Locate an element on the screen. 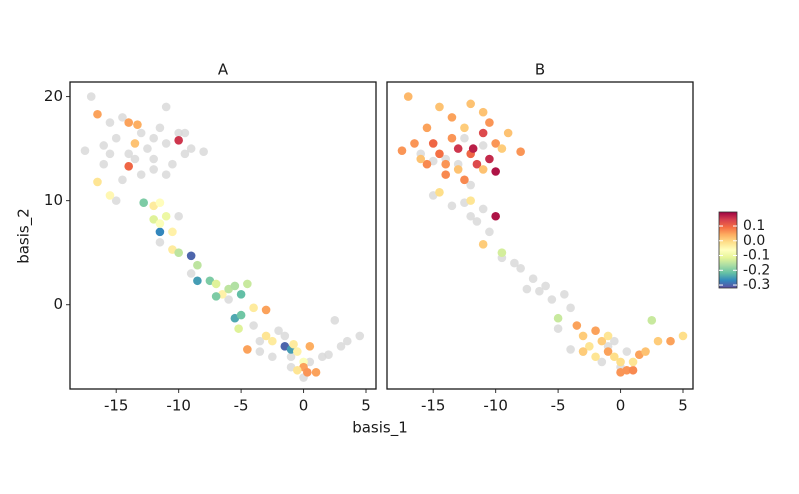 This screenshot has height=494, width=799. colorbar-tick-label: -0.1 is located at coordinates (756, 256).